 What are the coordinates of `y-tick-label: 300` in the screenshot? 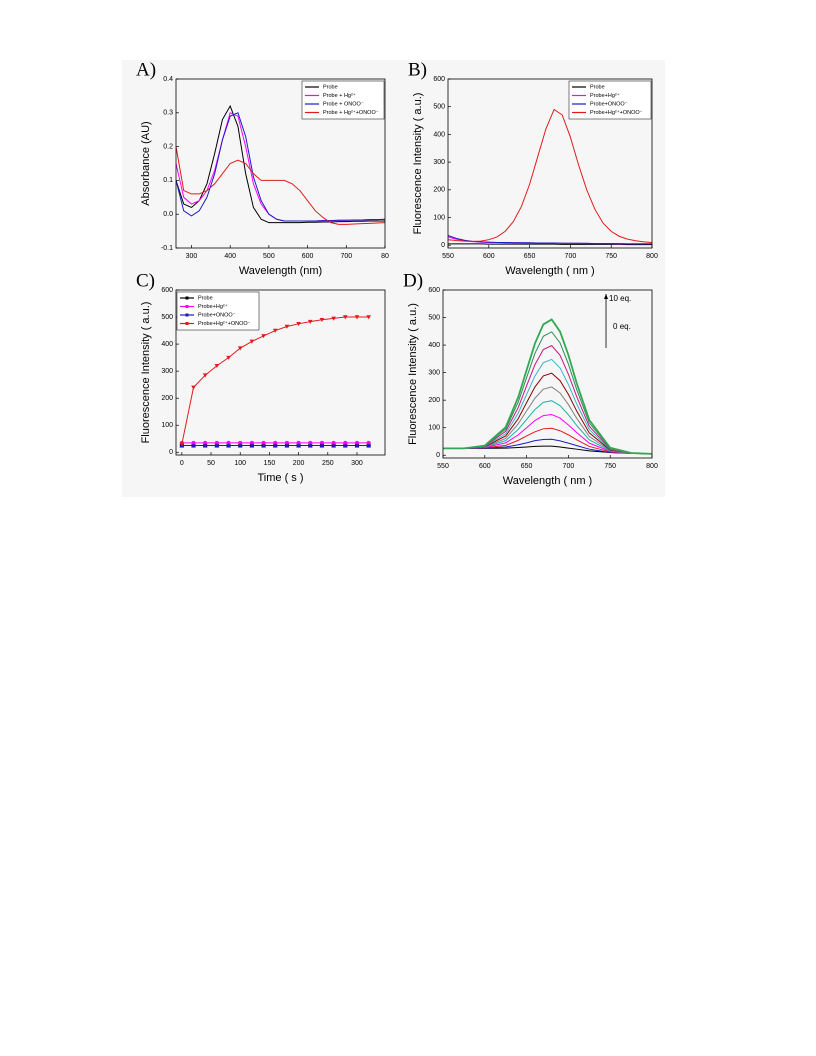 It's located at (434, 372).